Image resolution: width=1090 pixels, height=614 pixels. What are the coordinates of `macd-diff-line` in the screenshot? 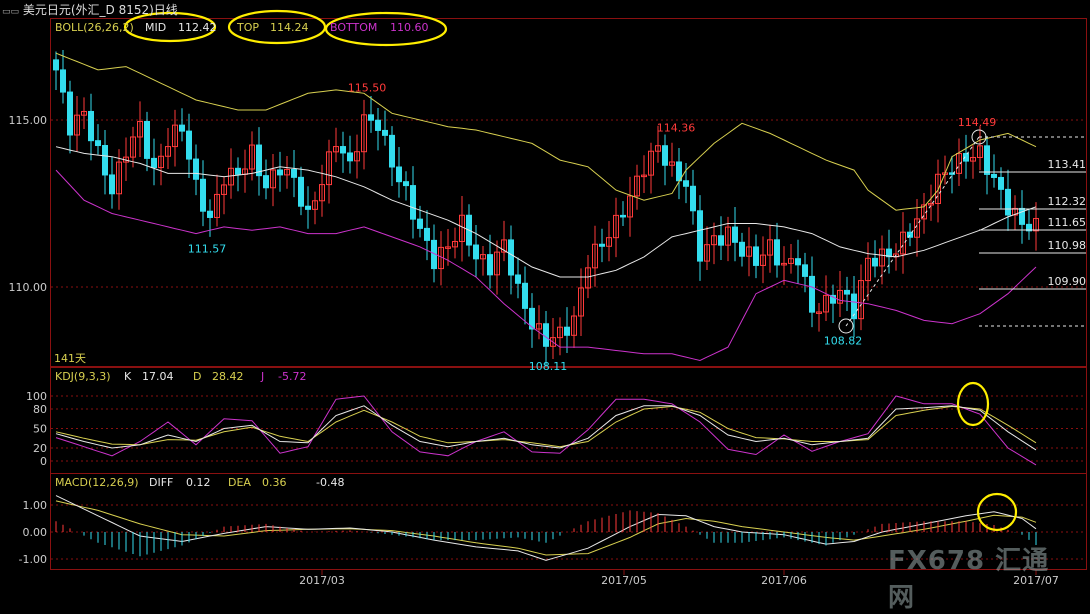 It's located at (546, 528).